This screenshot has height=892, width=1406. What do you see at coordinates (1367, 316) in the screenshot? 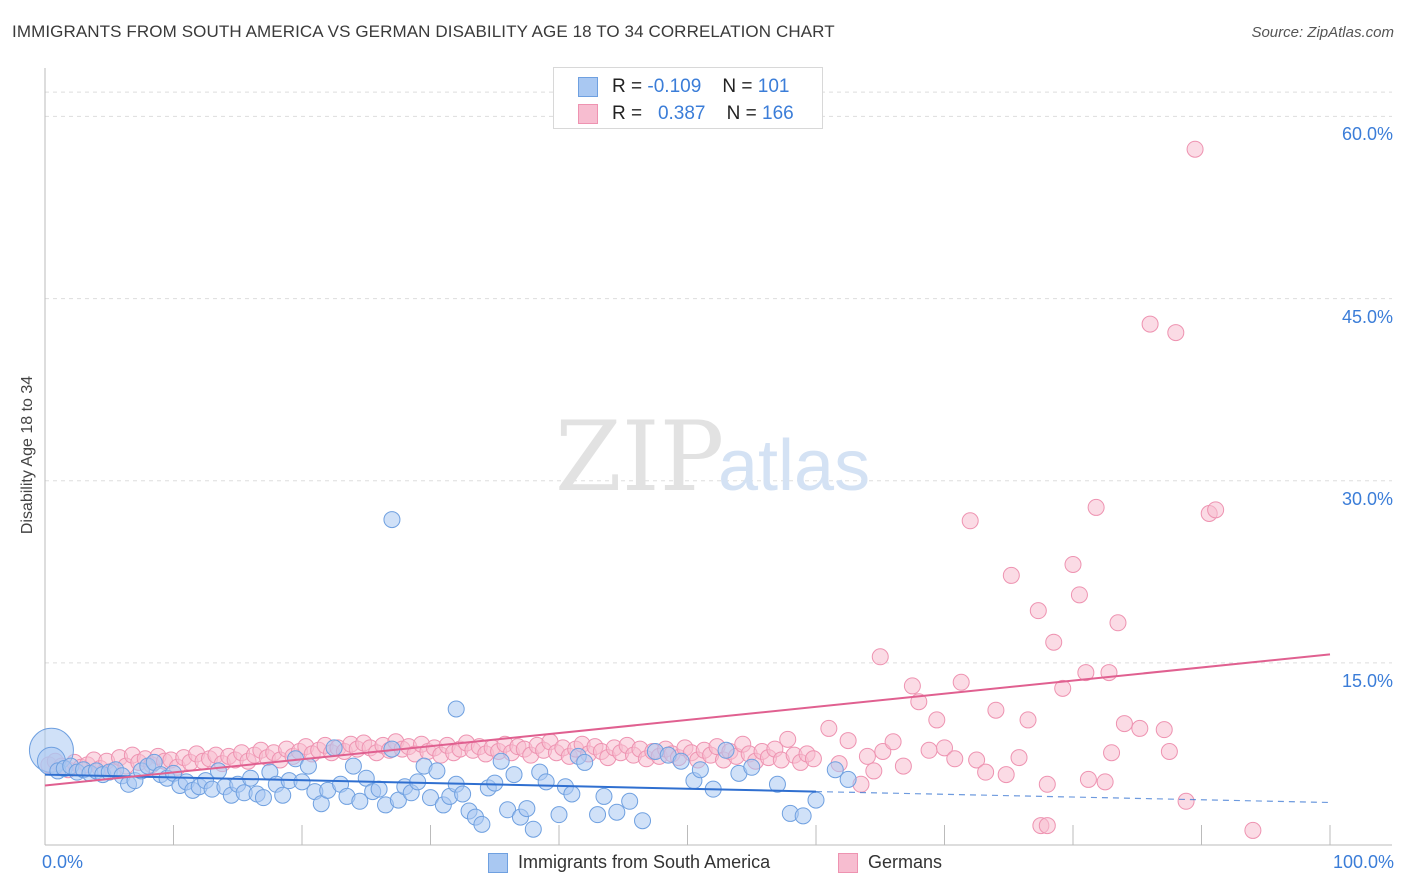
I see `y-tick-label: 45.0%` at bounding box center [1367, 316].